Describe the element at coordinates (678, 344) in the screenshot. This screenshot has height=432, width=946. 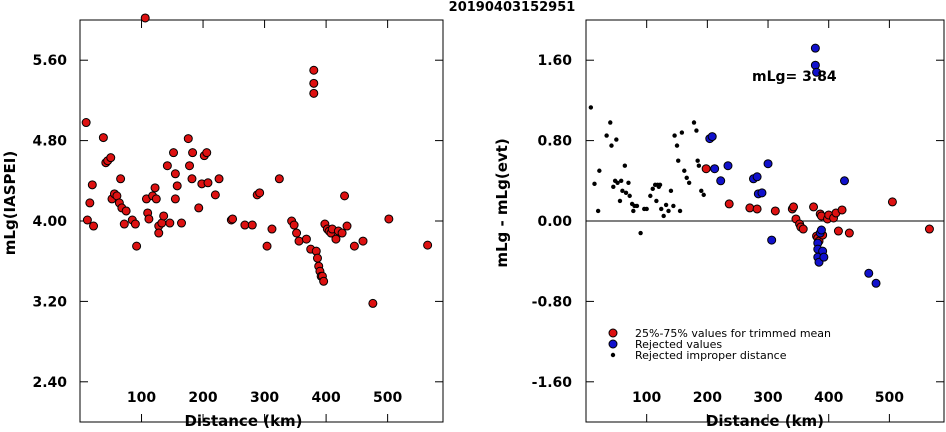
I see `legend-label-rejected: Rejected values` at that location.